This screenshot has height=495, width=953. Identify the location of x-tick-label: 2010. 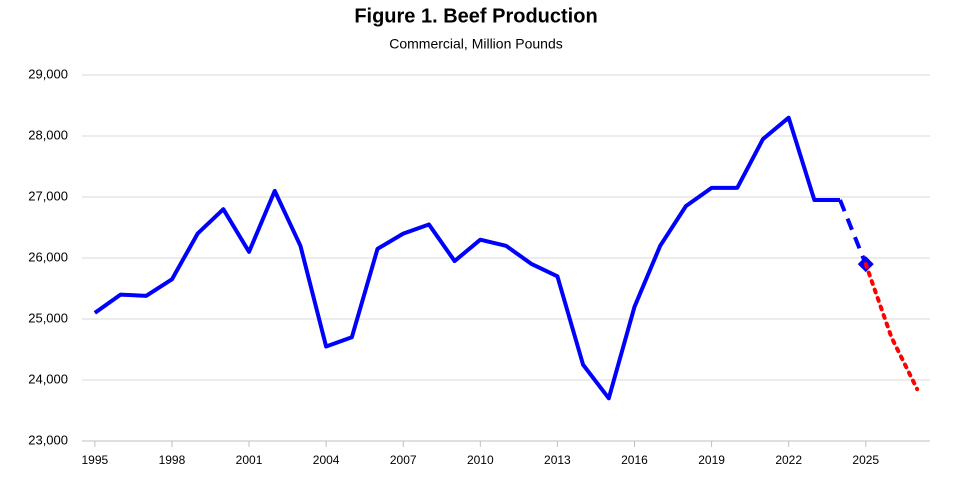
(480, 460).